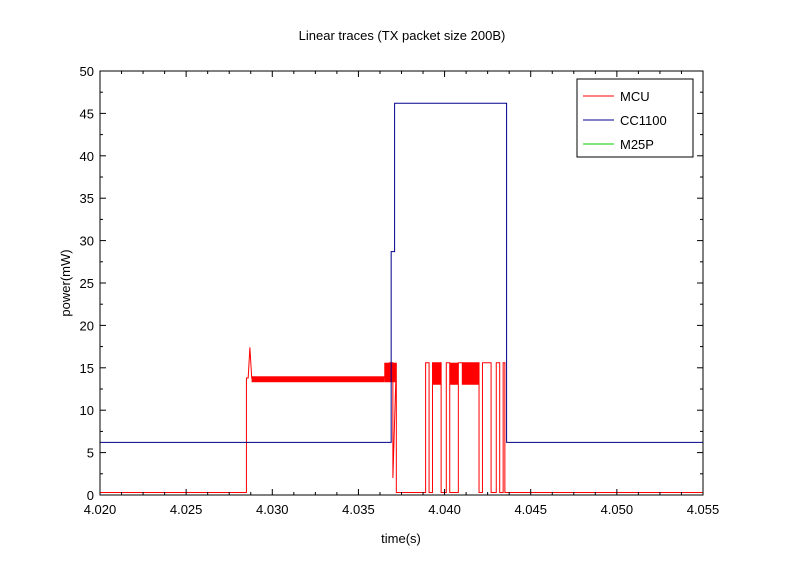  What do you see at coordinates (530, 509) in the screenshot?
I see `x-tick-label: 4.045` at bounding box center [530, 509].